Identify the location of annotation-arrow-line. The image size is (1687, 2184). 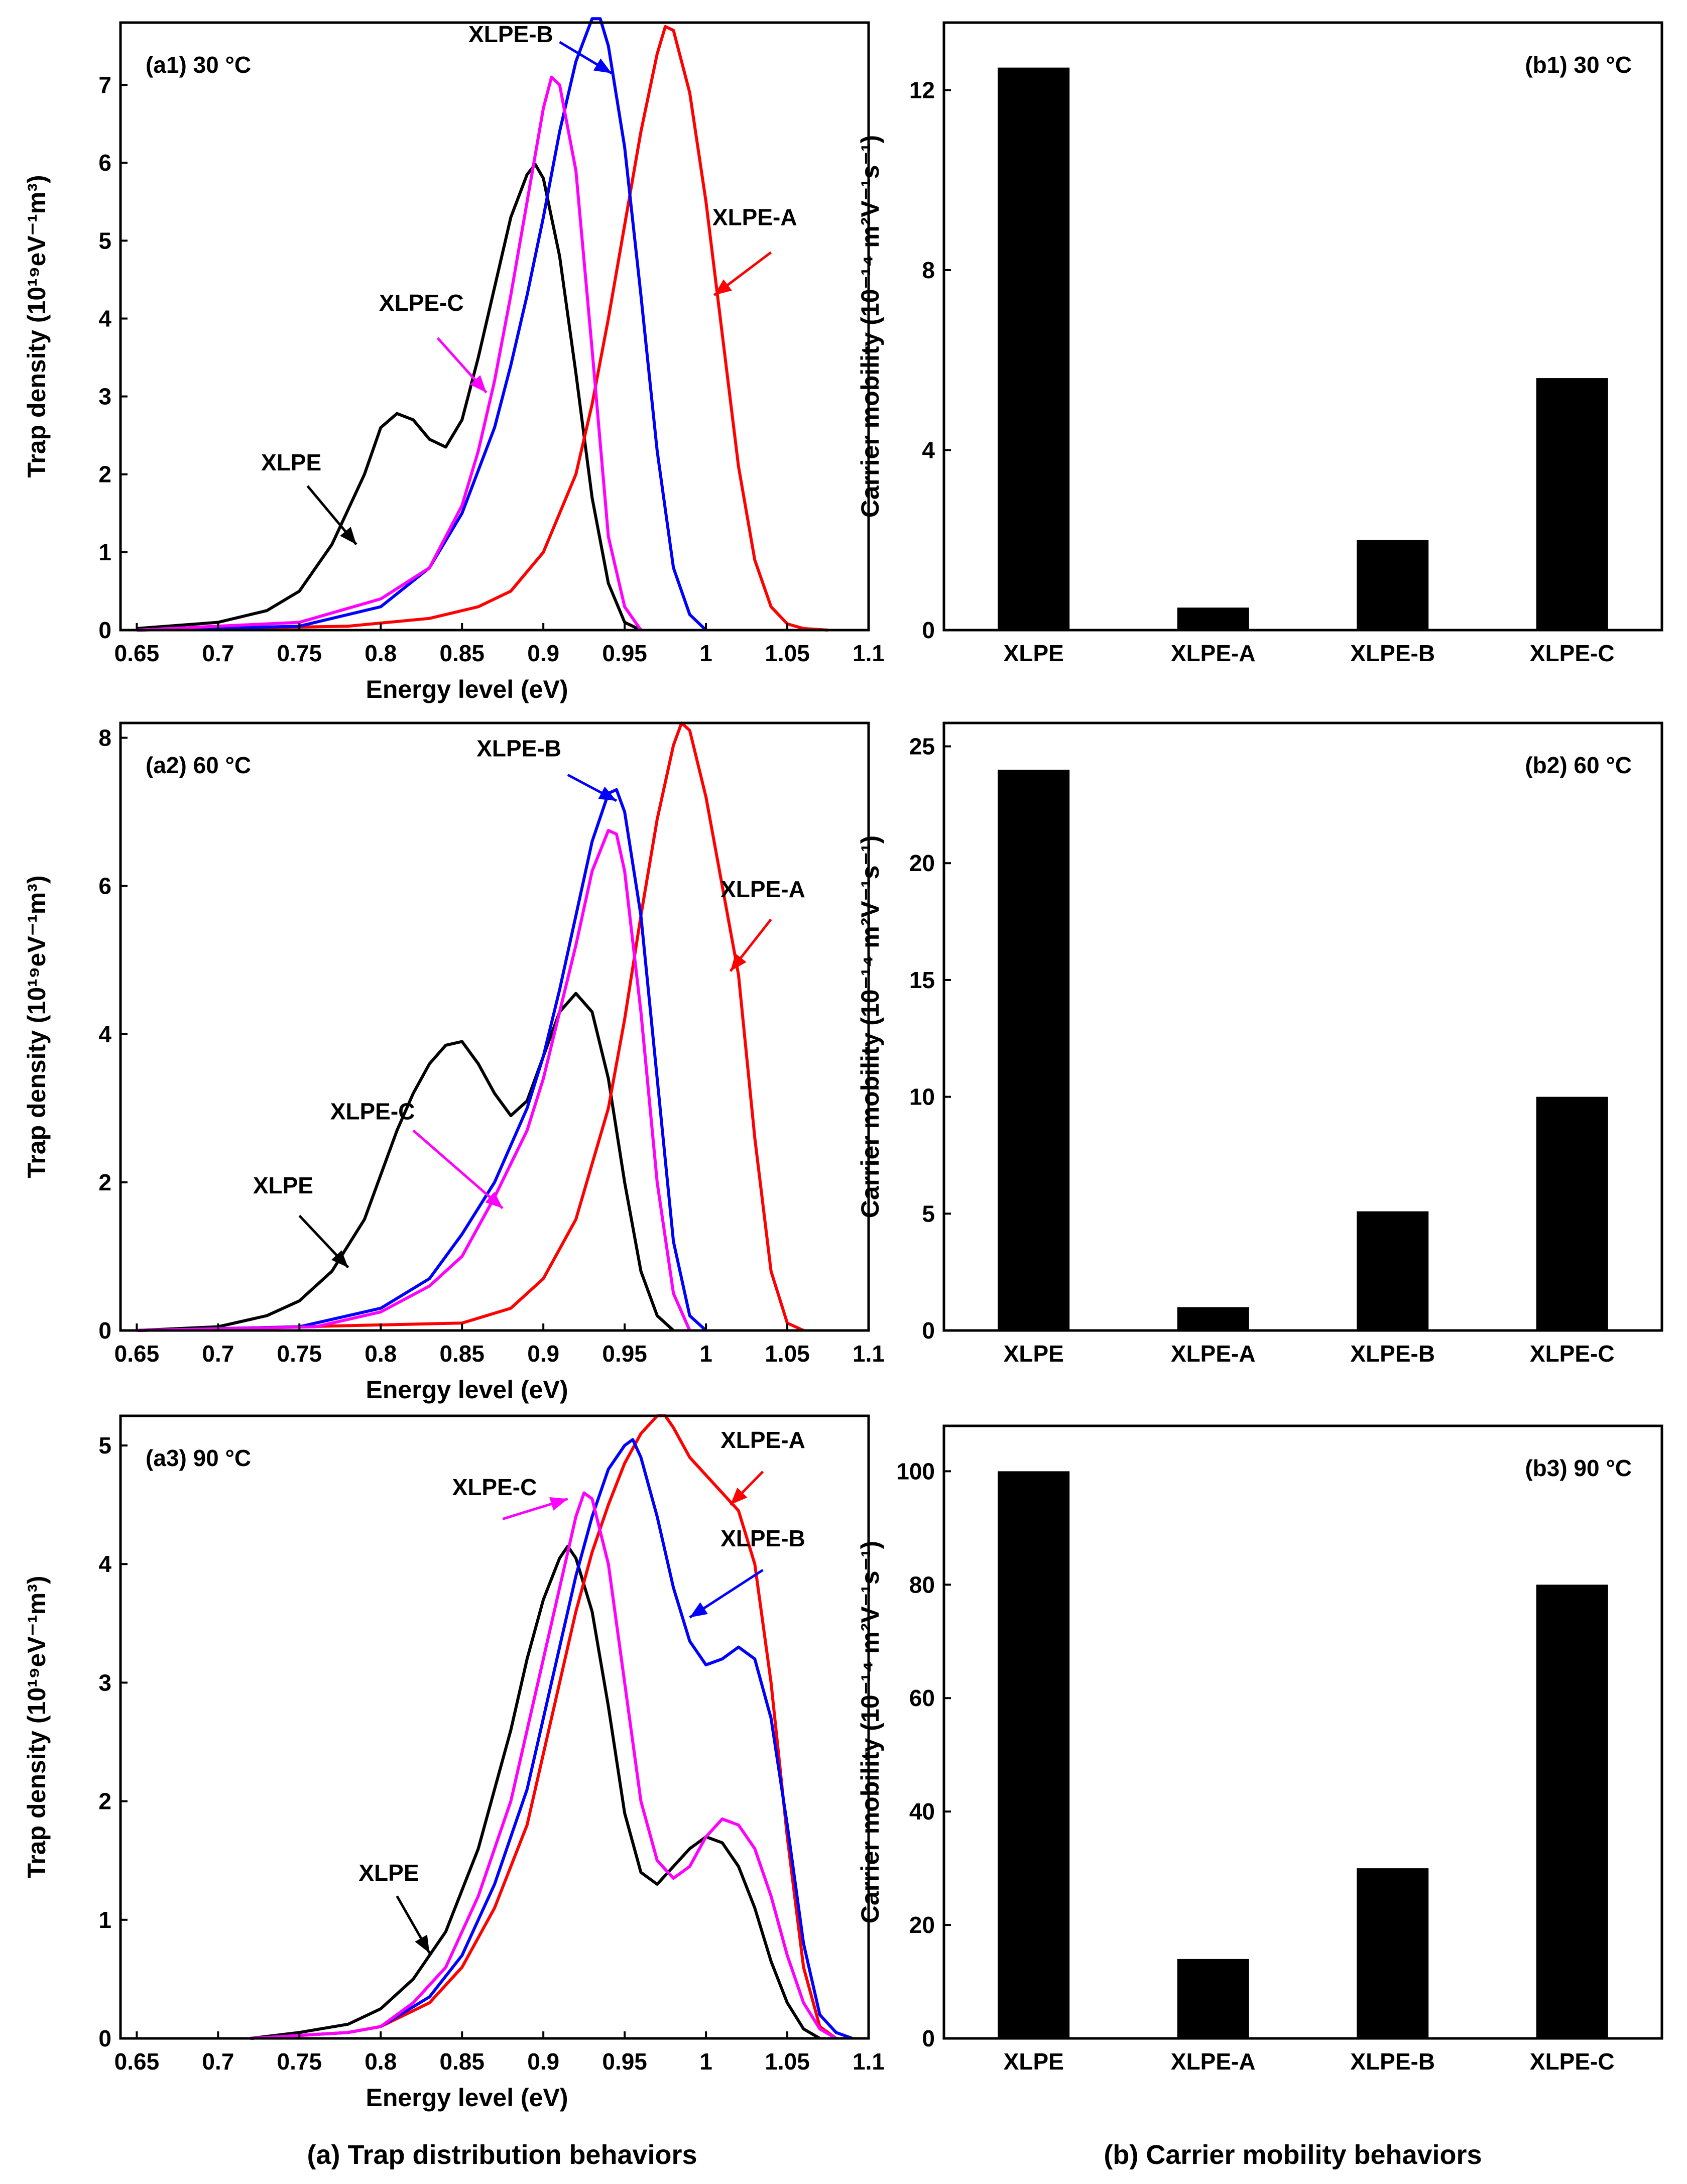
(458, 1169).